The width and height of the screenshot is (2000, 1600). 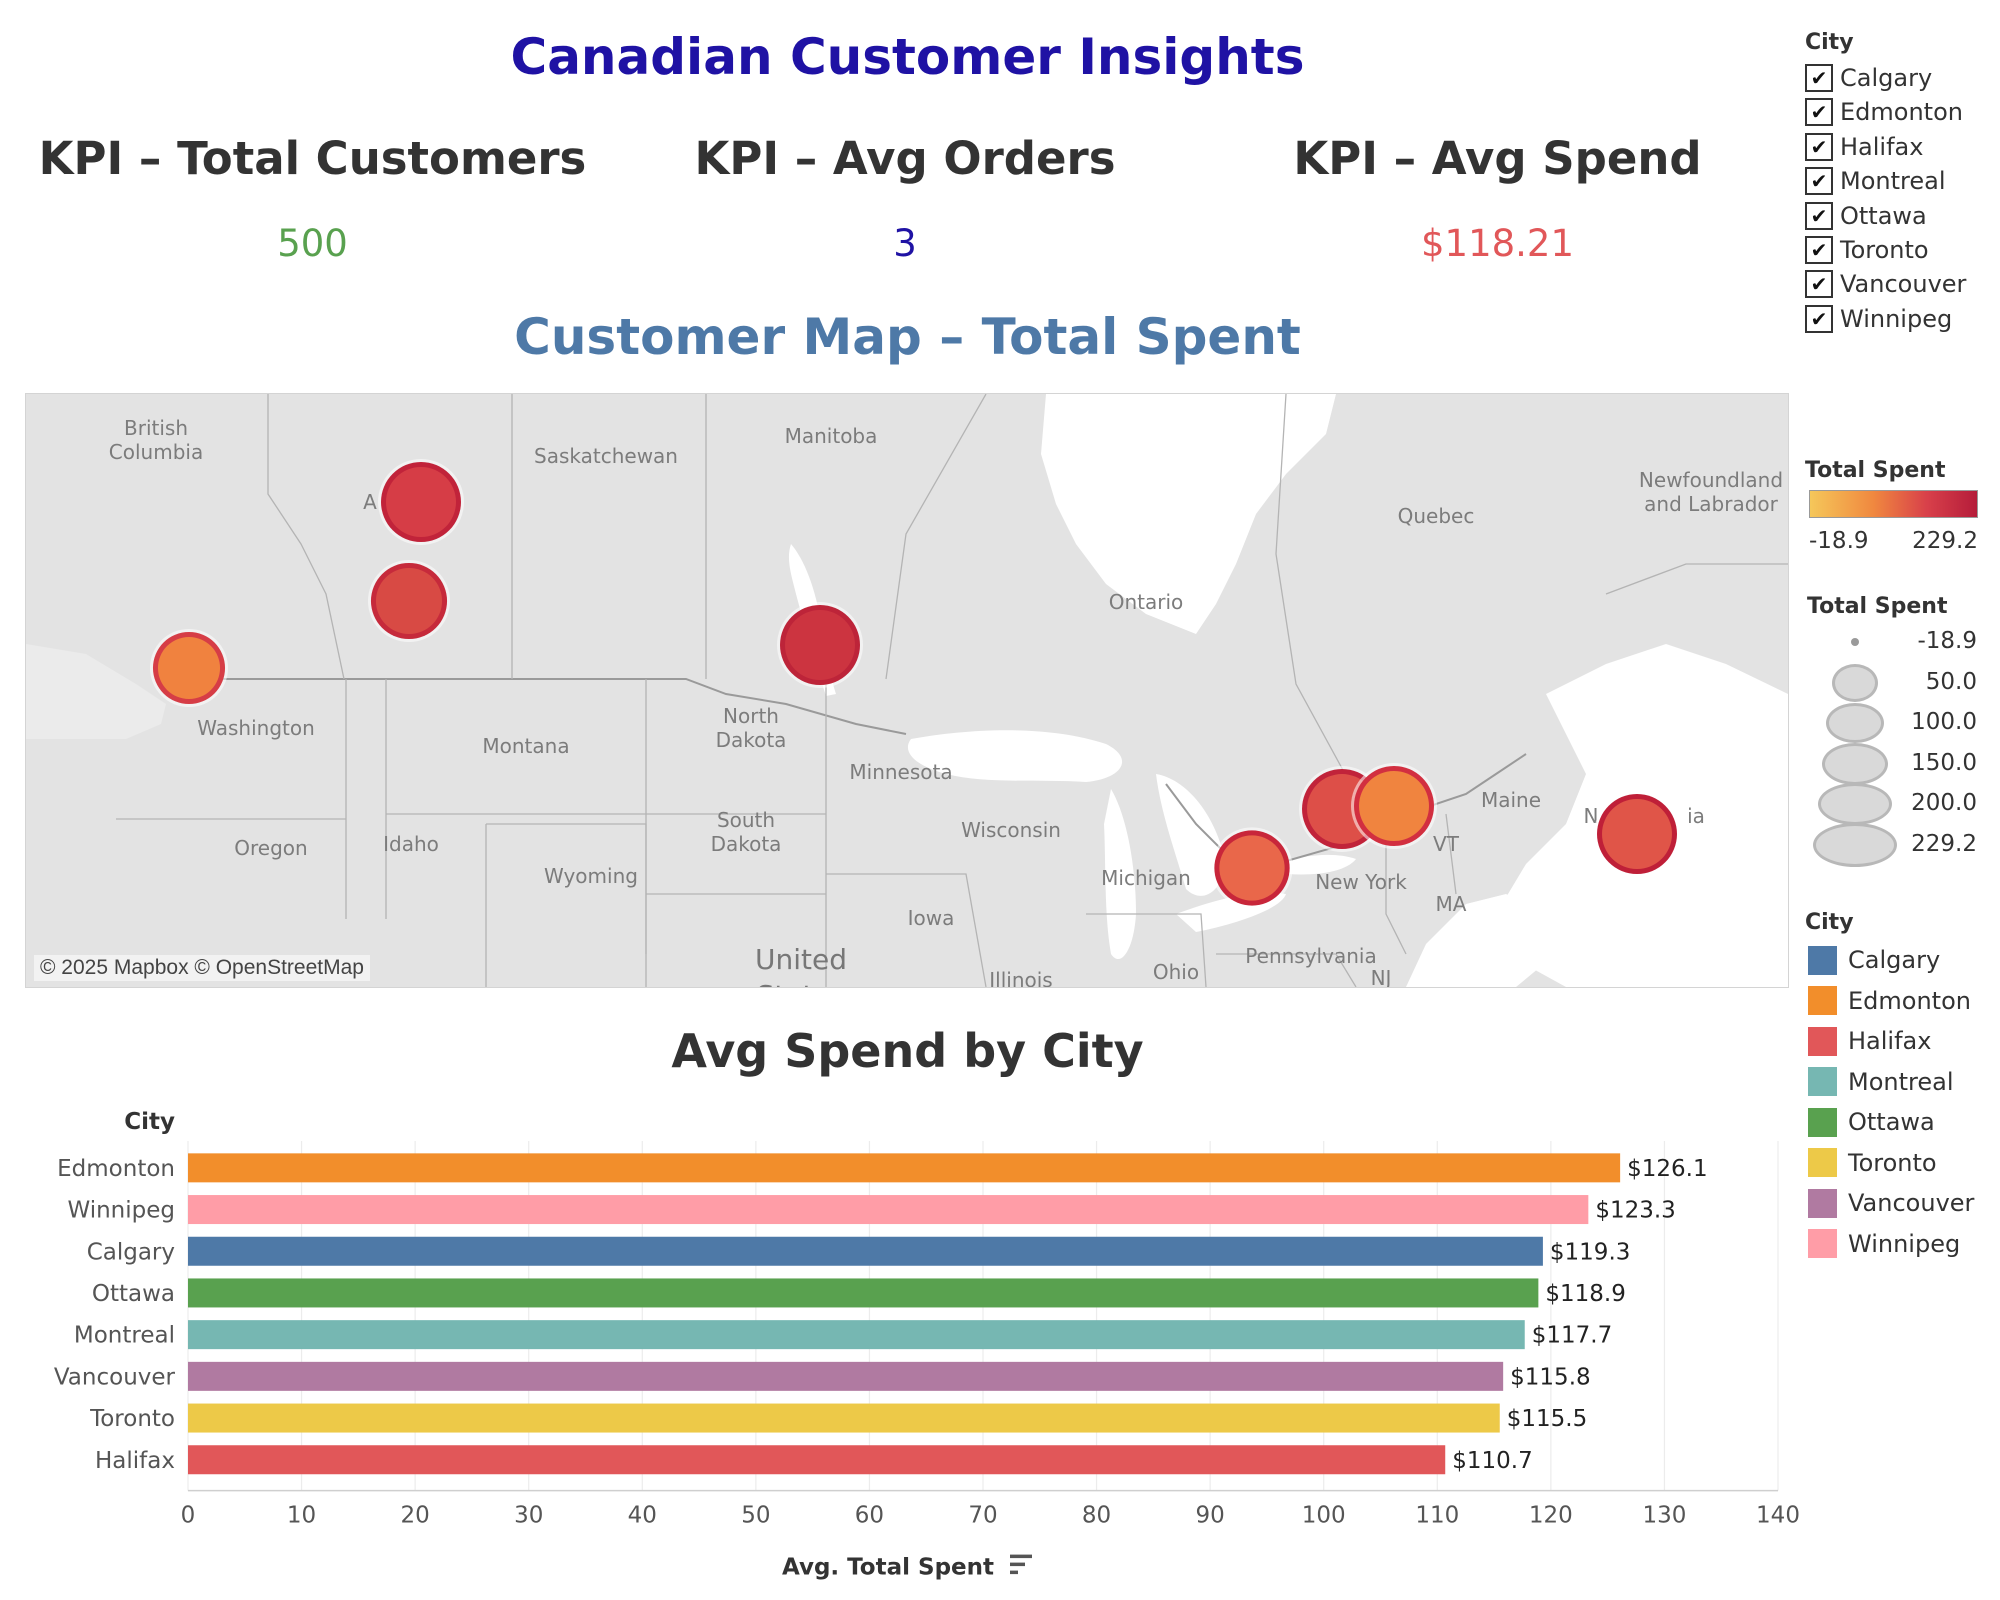 What do you see at coordinates (820, 645) in the screenshot?
I see `map-marker-winnipeg` at bounding box center [820, 645].